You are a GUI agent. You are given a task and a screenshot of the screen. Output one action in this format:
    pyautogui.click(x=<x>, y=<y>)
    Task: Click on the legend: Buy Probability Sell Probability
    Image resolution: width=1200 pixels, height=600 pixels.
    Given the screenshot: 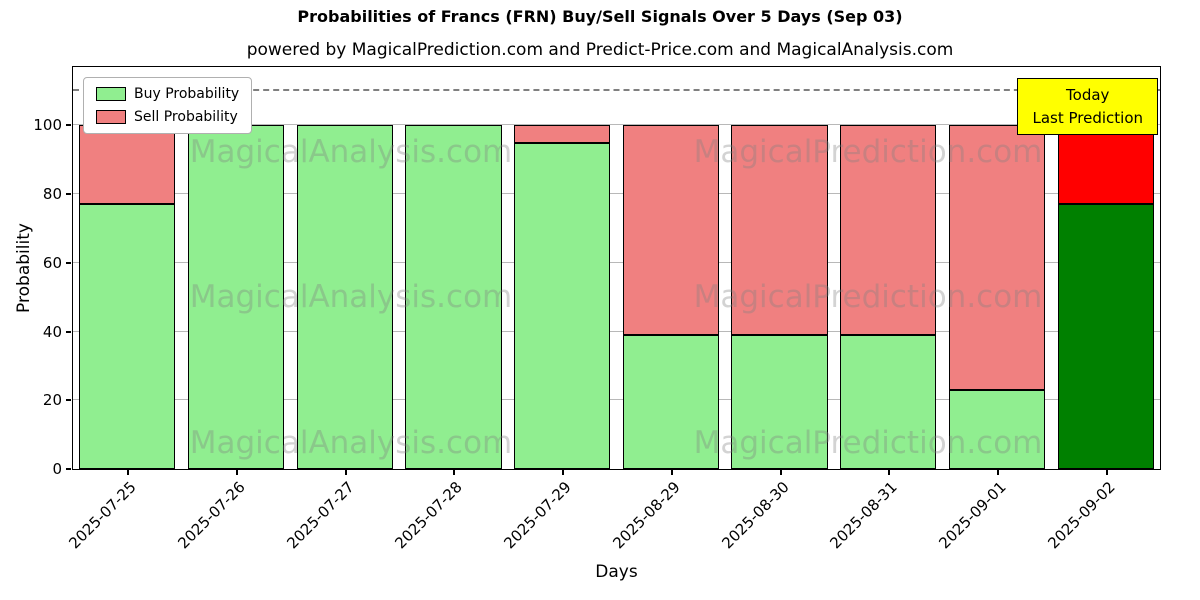 What is the action you would take?
    pyautogui.click(x=168, y=105)
    